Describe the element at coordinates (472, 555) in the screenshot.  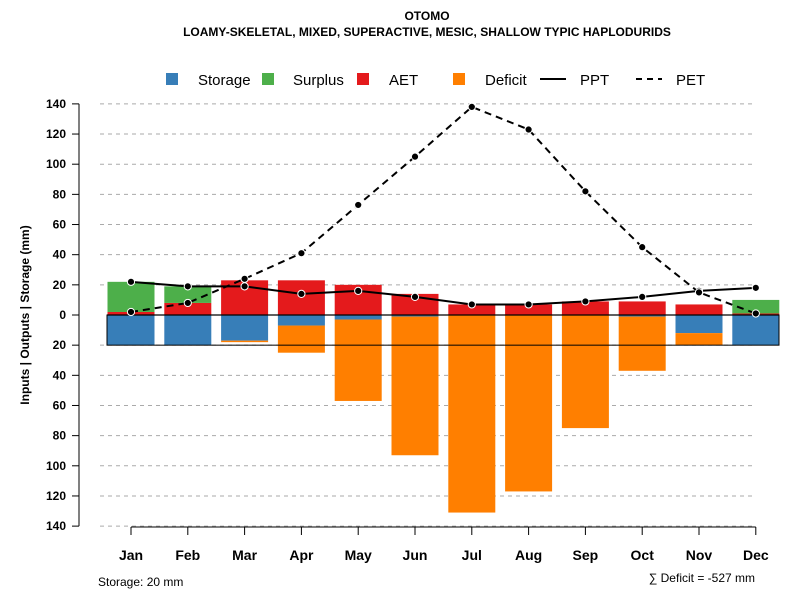
I see `x-tick-label: Jul` at that location.